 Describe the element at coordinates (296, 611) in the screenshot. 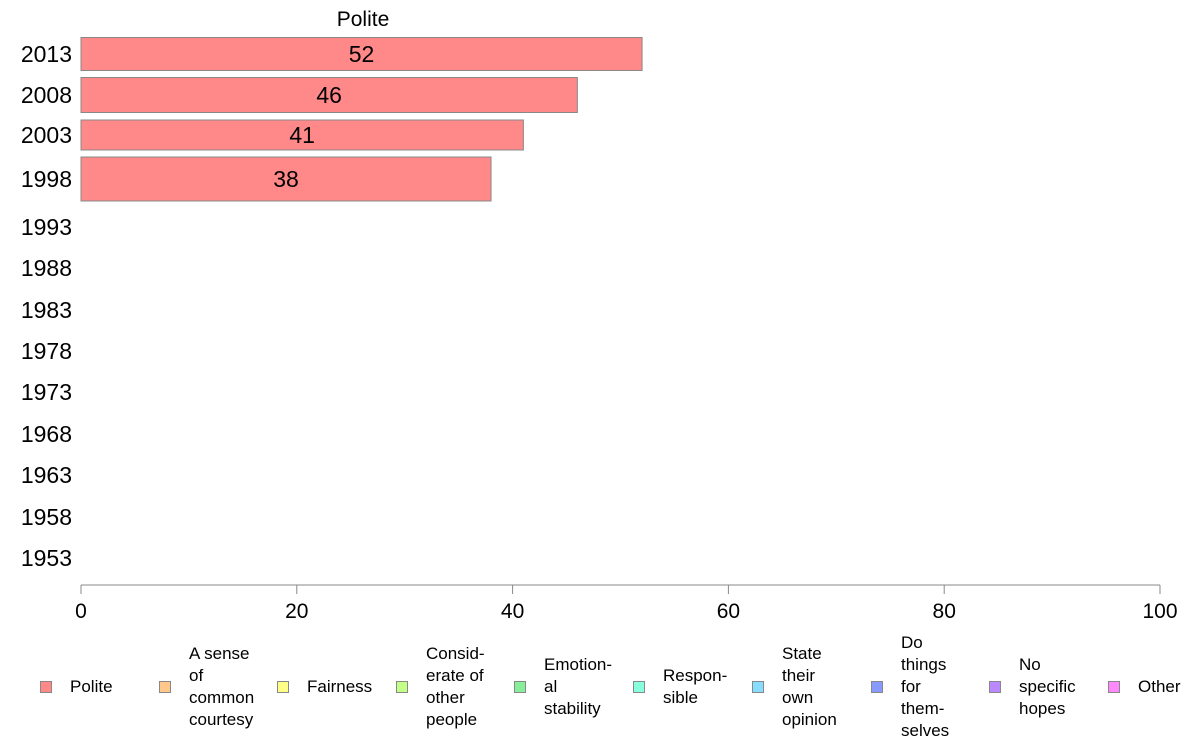

I see `x-tick-label: 20` at that location.